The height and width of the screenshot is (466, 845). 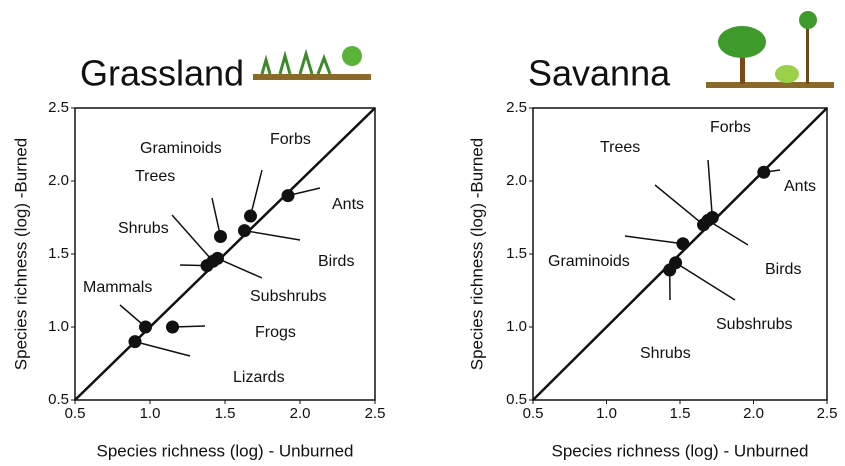 I want to click on tree-crown, so click(x=742, y=42).